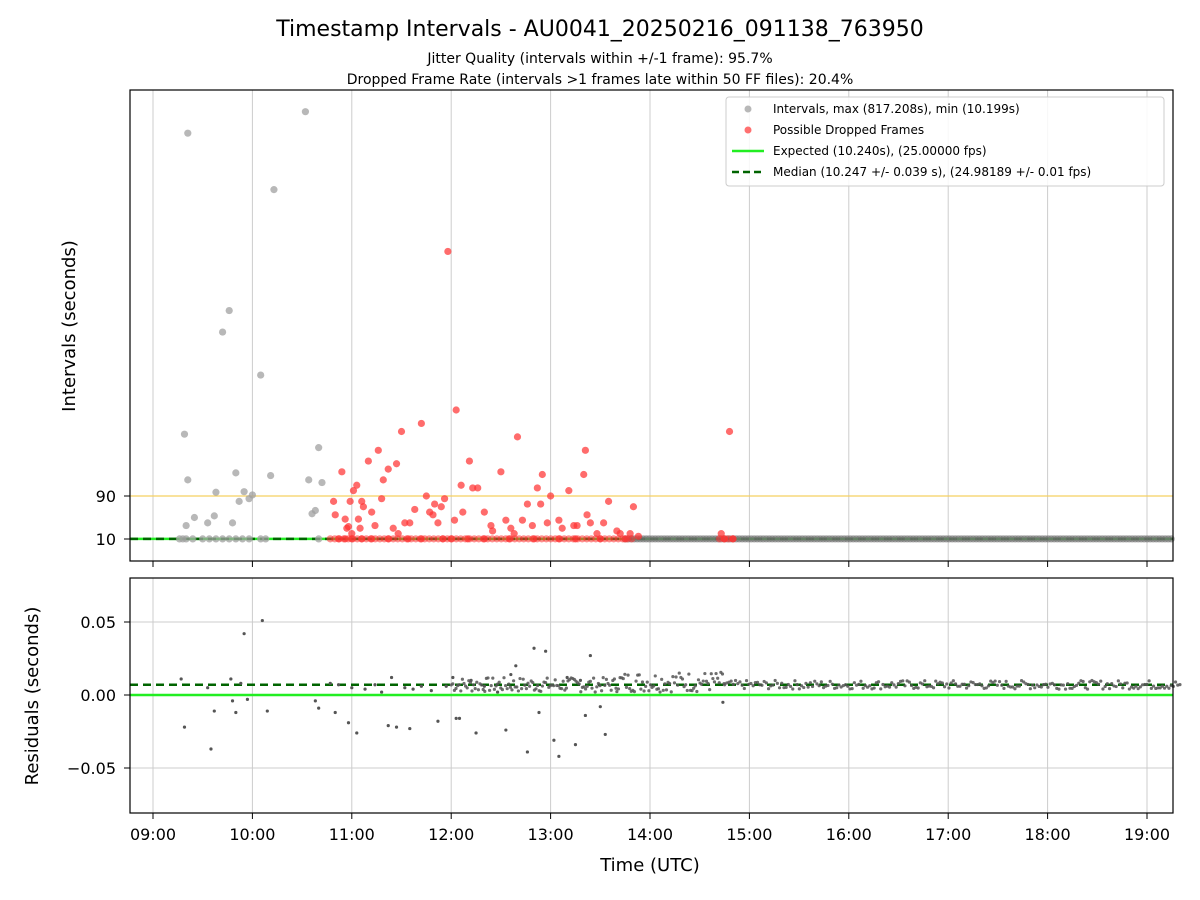  What do you see at coordinates (98, 695) in the screenshot?
I see `y-tick-label: 0.00` at bounding box center [98, 695].